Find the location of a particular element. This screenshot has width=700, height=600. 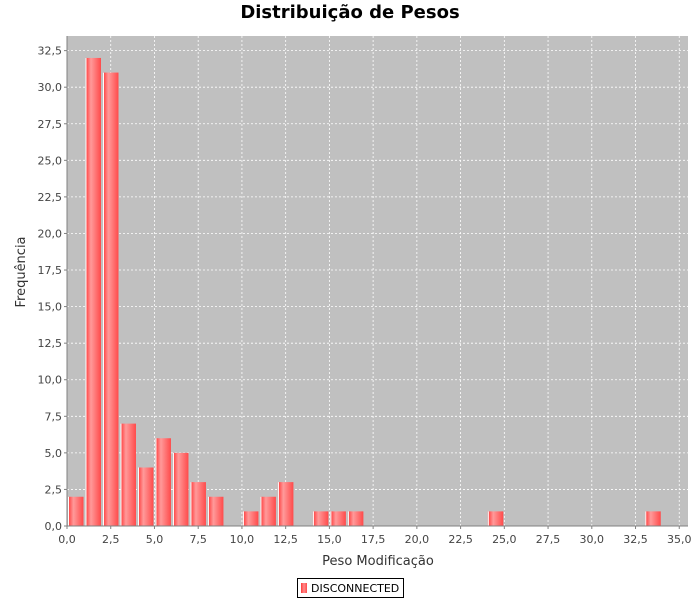

x-tick-label: 12,5 is located at coordinates (285, 539).